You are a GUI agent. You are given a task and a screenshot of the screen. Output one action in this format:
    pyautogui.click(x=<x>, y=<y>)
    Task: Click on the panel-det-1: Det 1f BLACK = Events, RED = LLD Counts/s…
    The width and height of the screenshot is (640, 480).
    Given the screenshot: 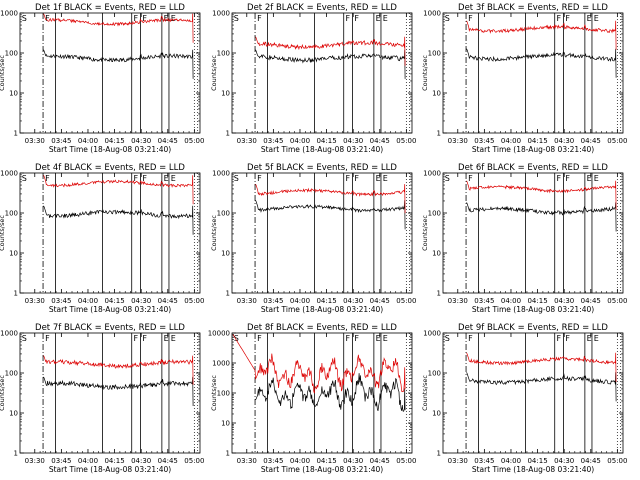 What is the action you would take?
    pyautogui.click(x=102, y=78)
    